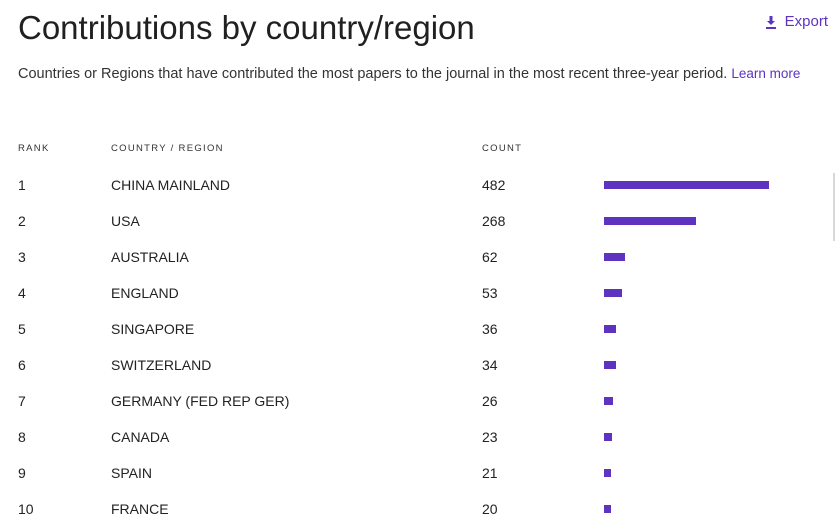 This screenshot has height=529, width=835. I want to click on table-row: 7 GERMANY (FED REP GER) 26, so click(417, 401).